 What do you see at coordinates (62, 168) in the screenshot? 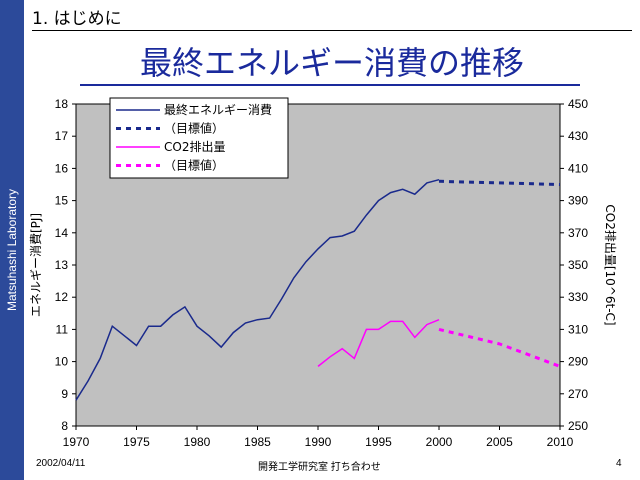
I see `y-left-tick-label: 16` at bounding box center [62, 168].